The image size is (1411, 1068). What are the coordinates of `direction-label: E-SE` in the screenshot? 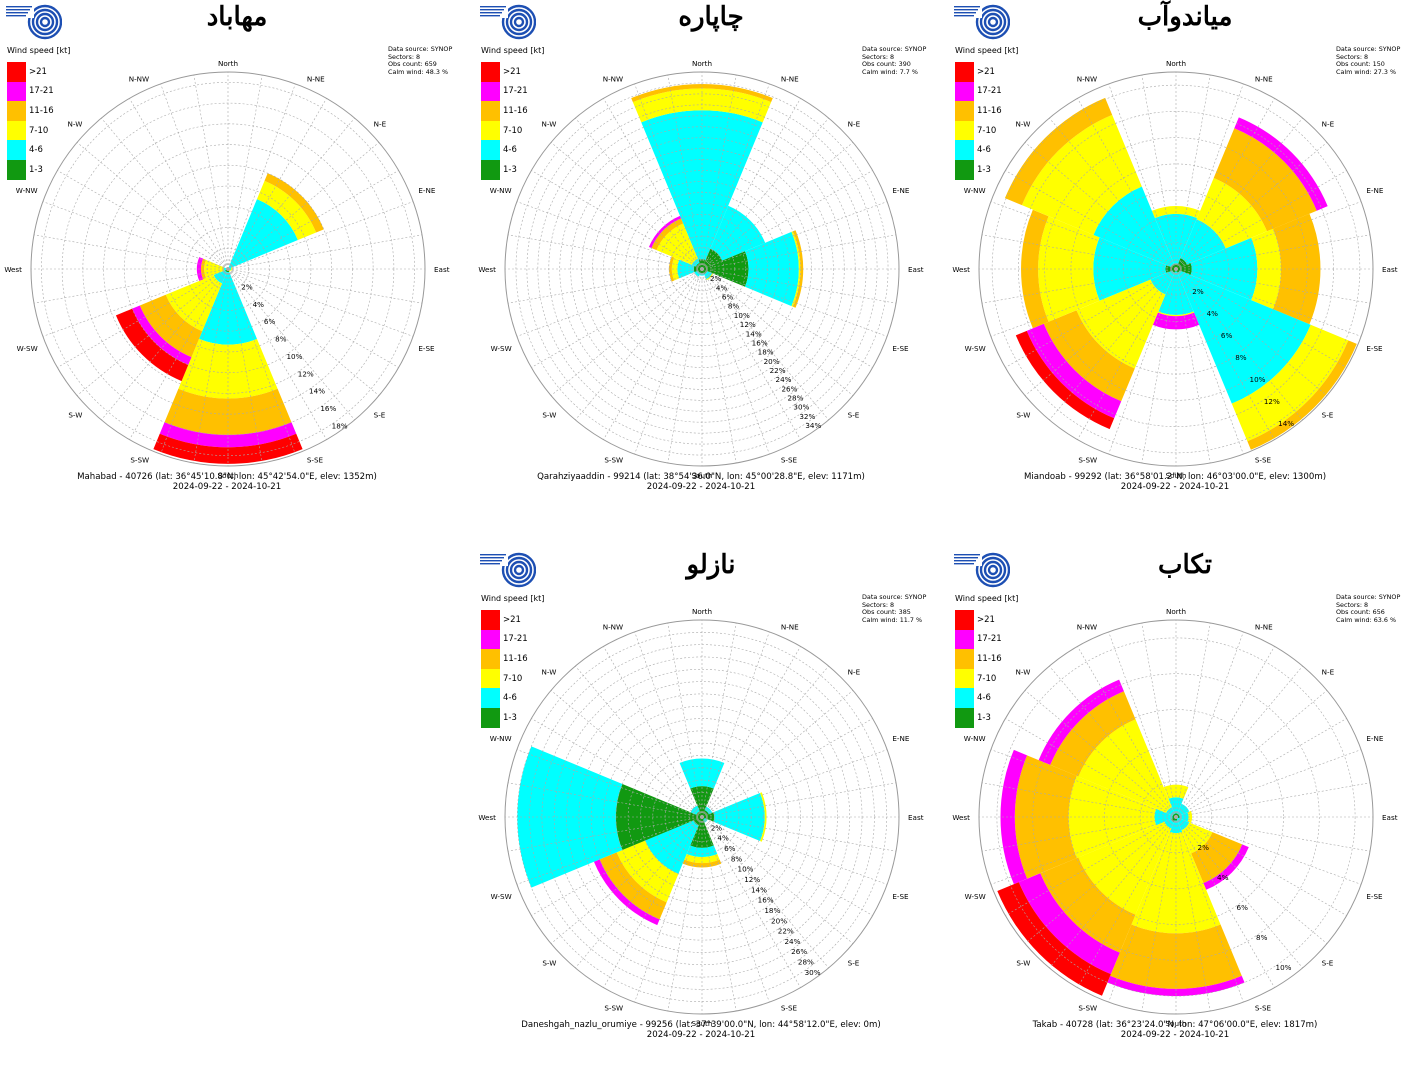 It's located at (900, 896).